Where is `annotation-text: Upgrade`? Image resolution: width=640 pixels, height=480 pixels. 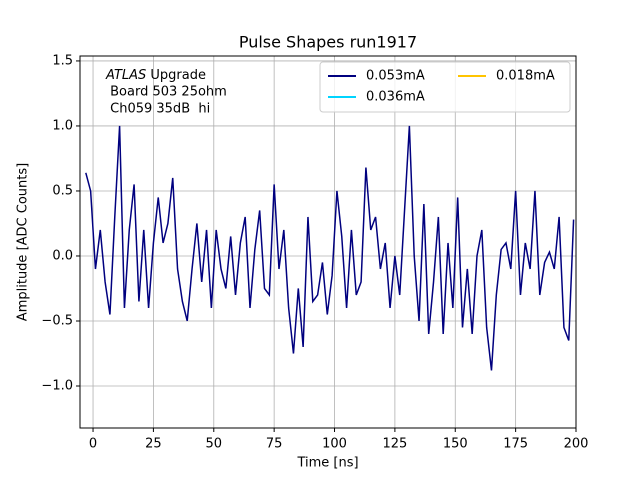
annotation-text: Upgrade is located at coordinates (176, 75).